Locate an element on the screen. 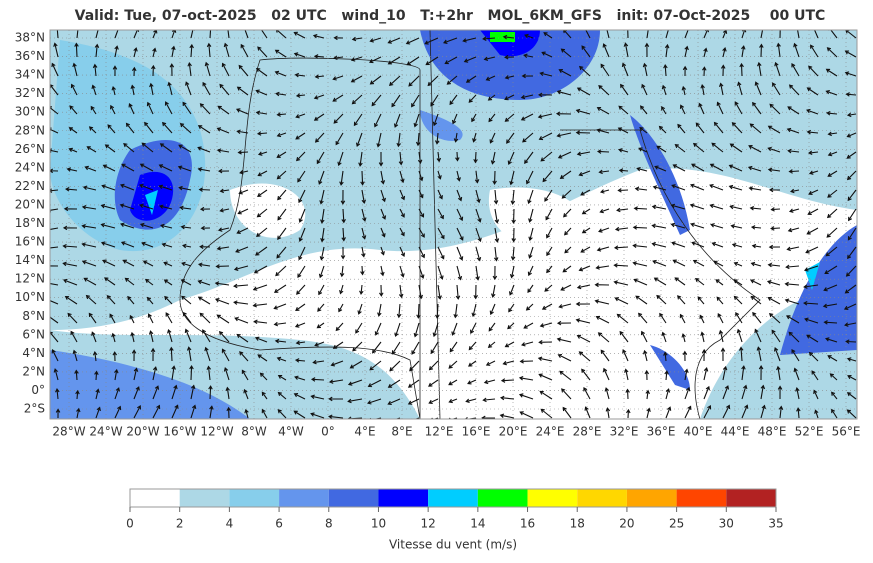 This screenshot has height=563, width=873. lon-label: 56°E is located at coordinates (846, 432).